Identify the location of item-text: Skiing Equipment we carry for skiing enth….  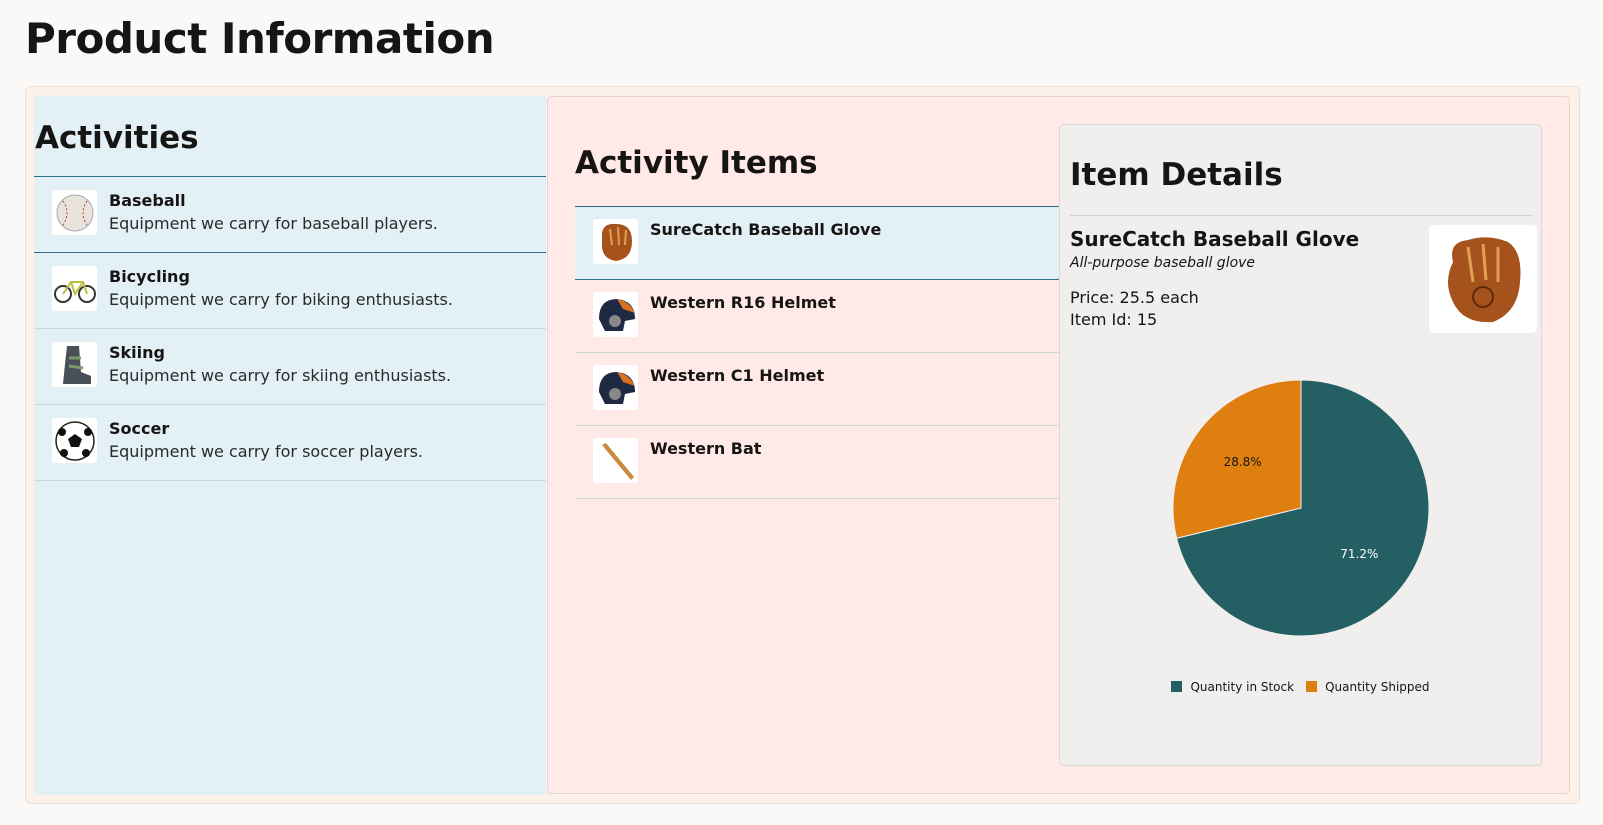
(280, 365).